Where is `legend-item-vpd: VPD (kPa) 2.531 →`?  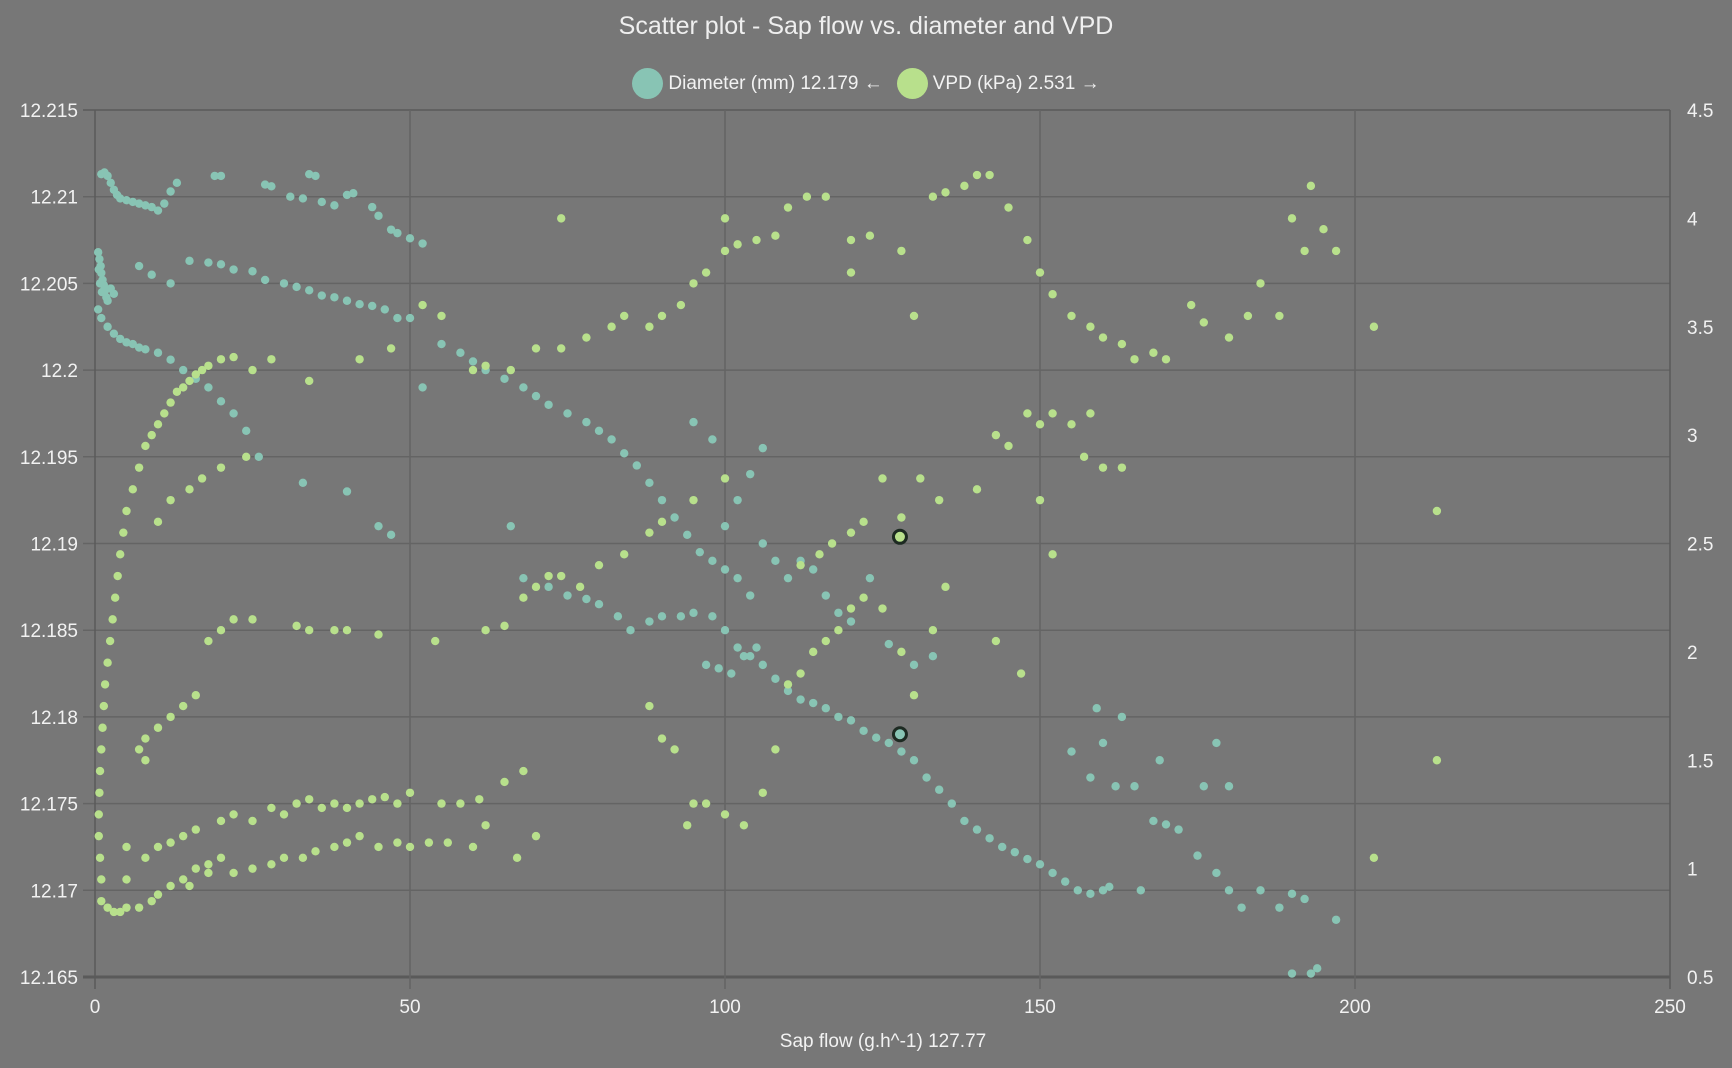 legend-item-vpd: VPD (kPa) 2.531 → is located at coordinates (998, 83).